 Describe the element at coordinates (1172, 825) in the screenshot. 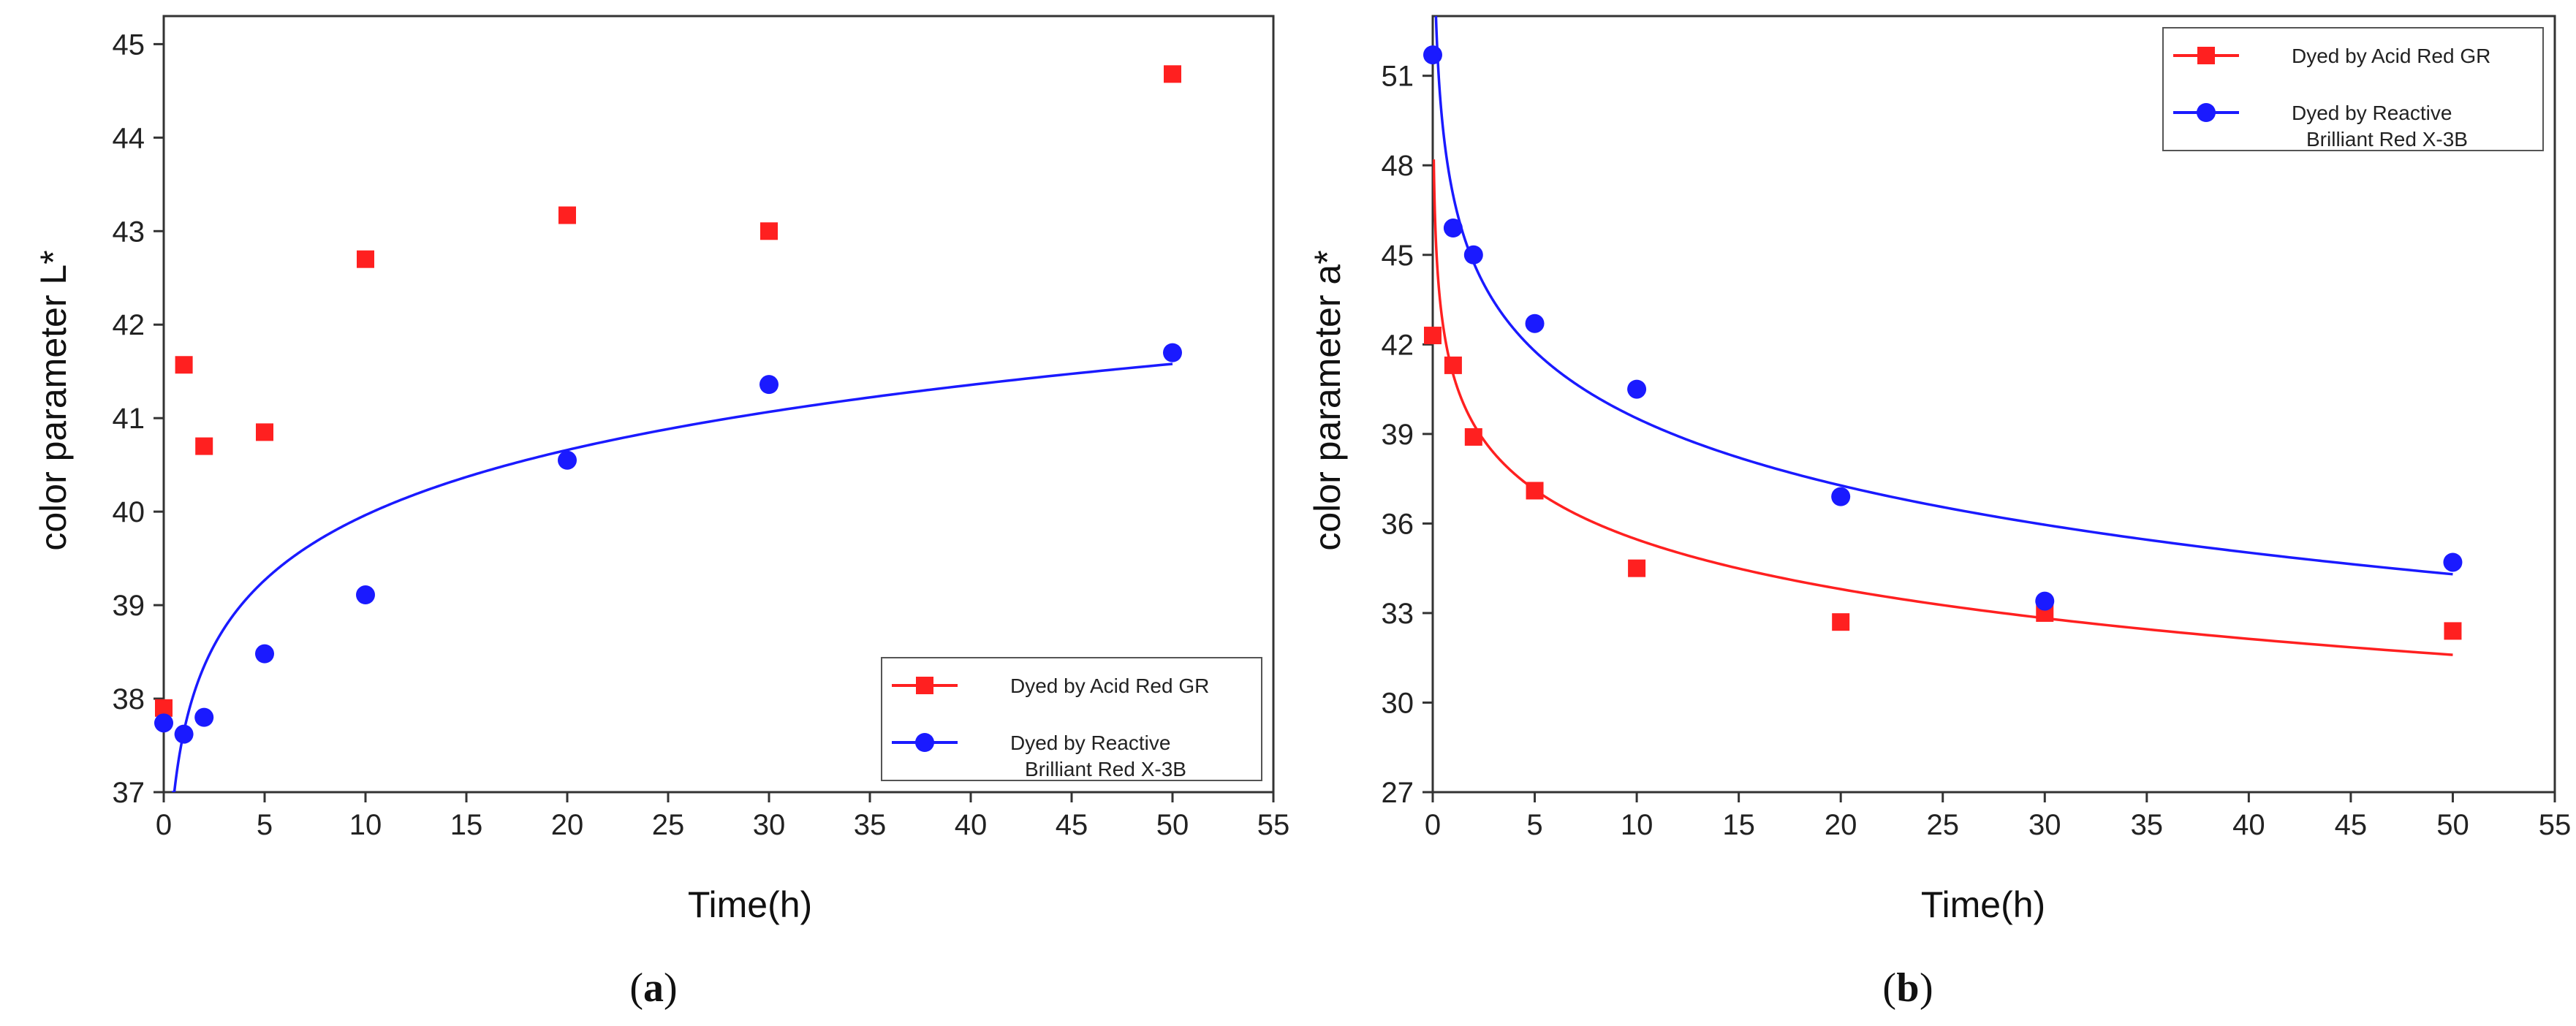

I see `panel-a-x-tick-label: 50` at that location.